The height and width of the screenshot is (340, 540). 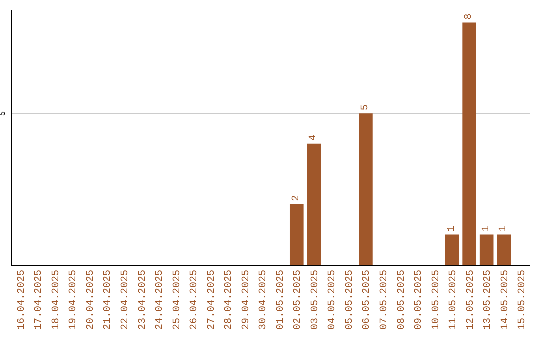 I want to click on x-tick-label: 24.04.2025, so click(x=160, y=300).